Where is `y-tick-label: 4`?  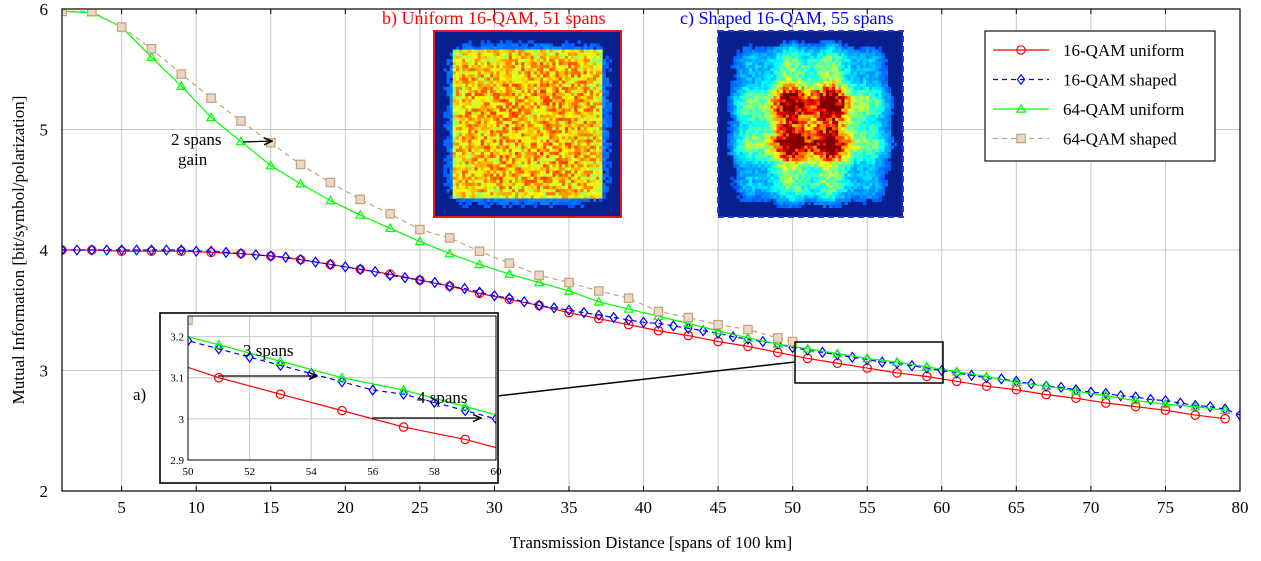
y-tick-label: 4 is located at coordinates (44, 250).